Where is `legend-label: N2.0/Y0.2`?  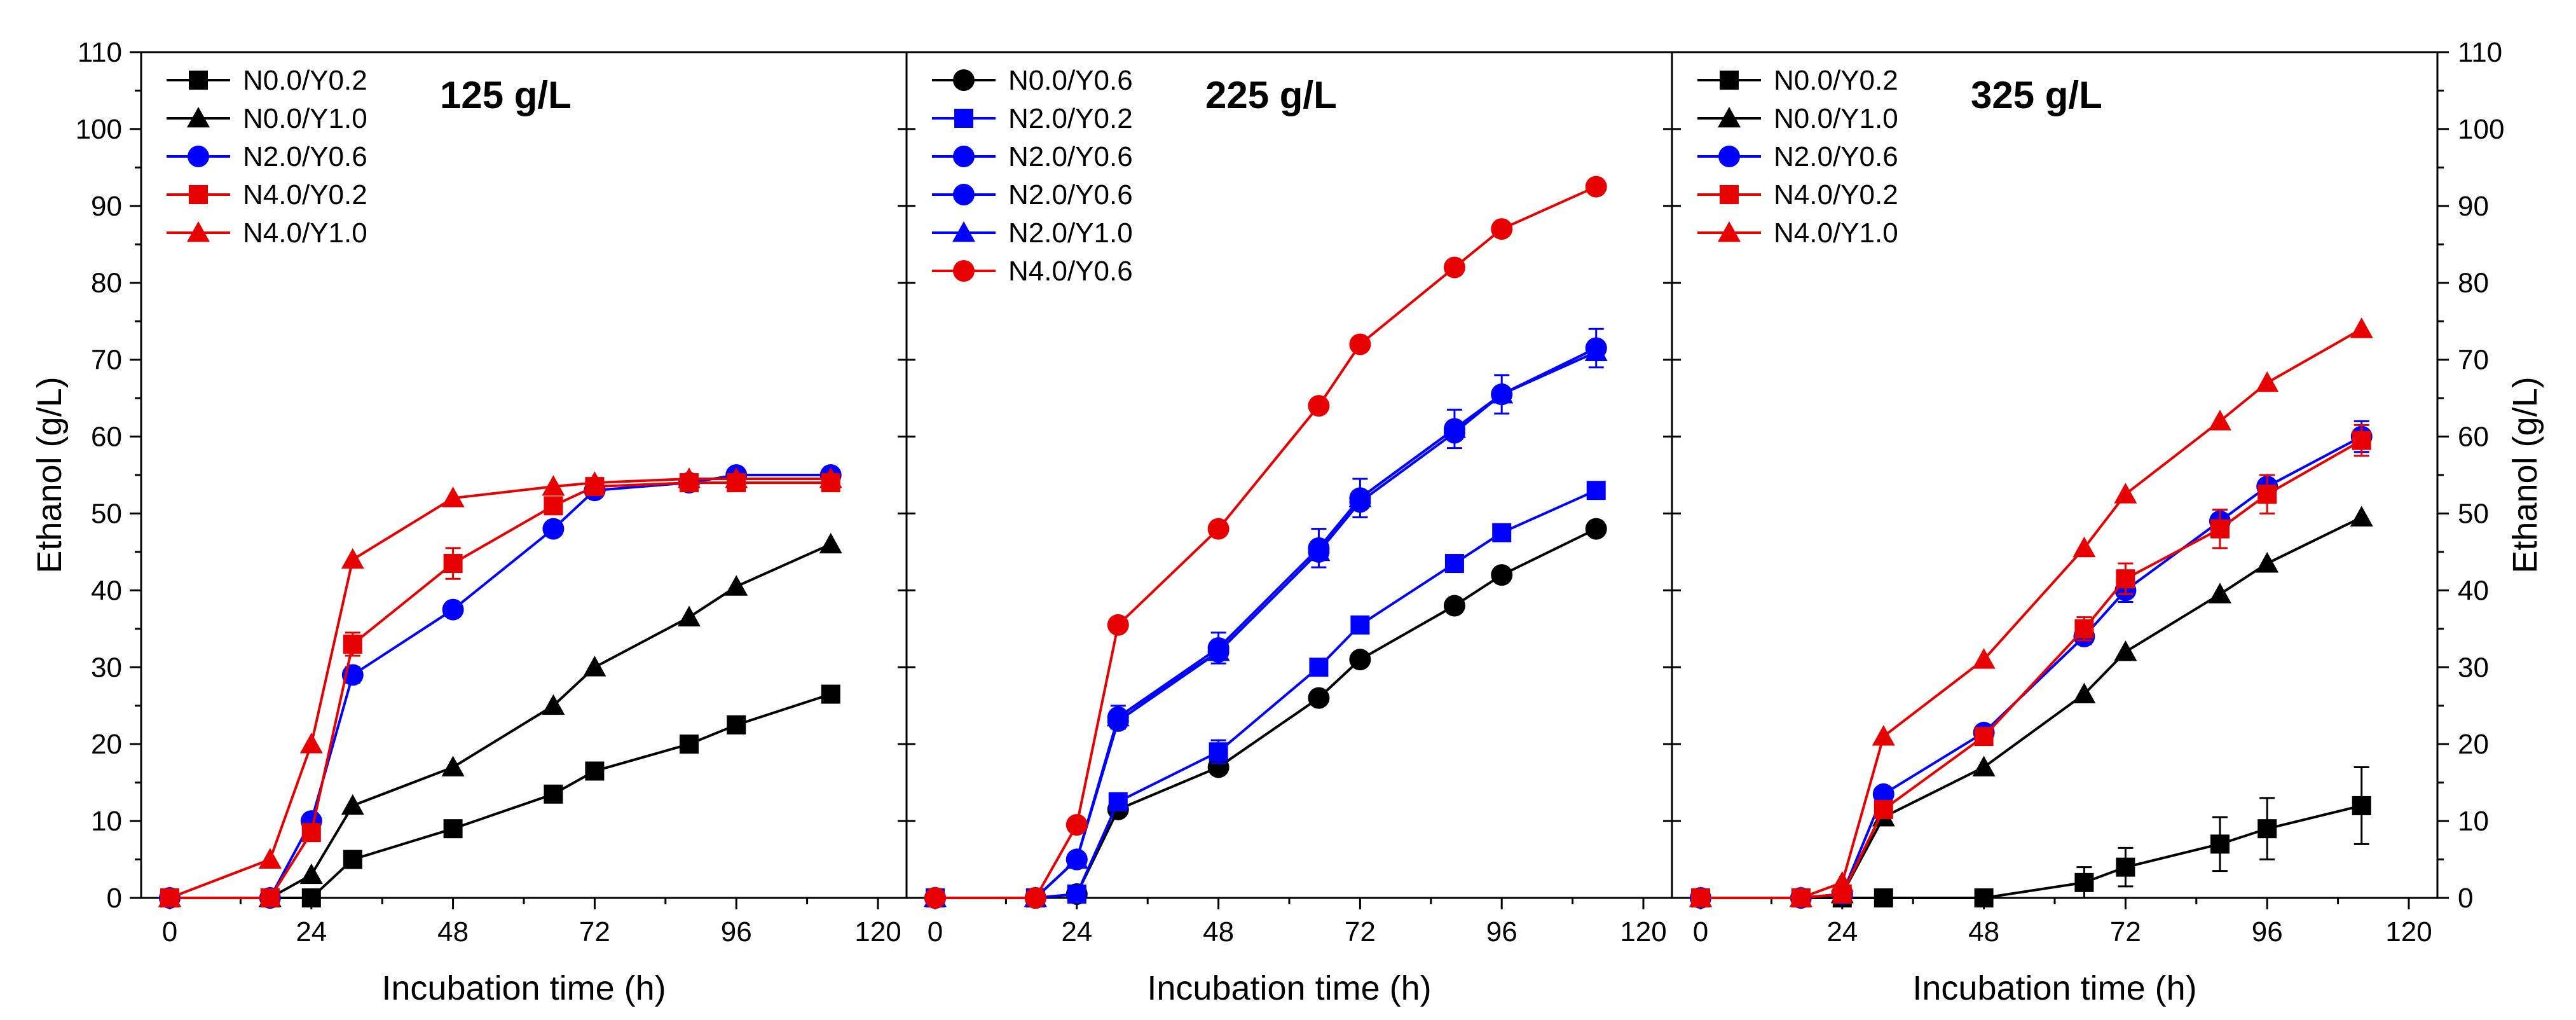
legend-label: N2.0/Y0.2 is located at coordinates (1070, 118).